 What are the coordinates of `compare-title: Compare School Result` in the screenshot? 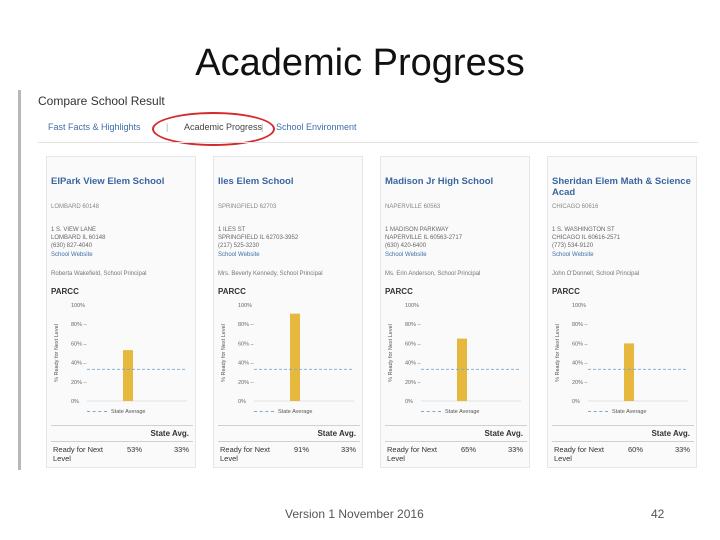 It's located at (101, 101).